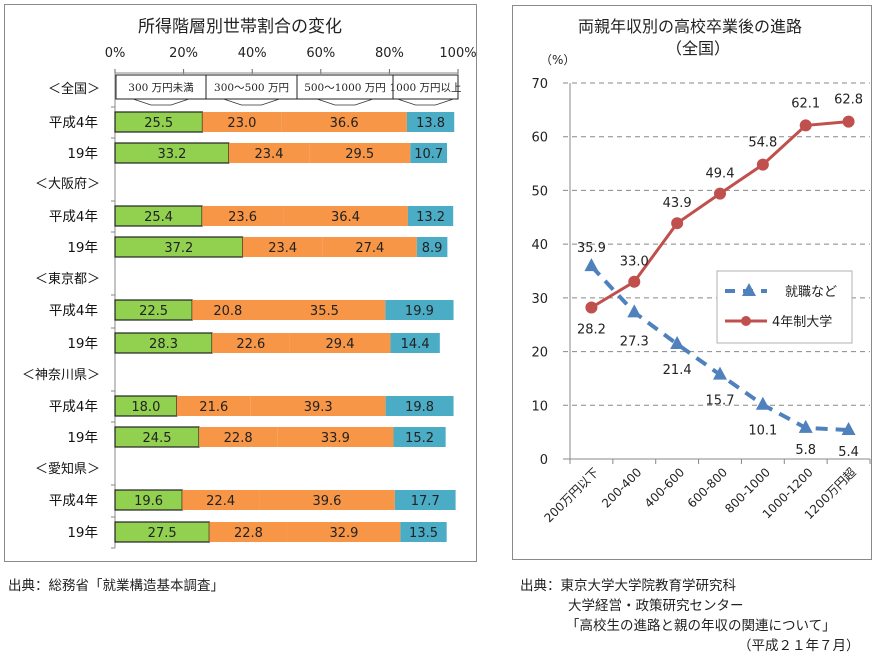 Image resolution: width=877 pixels, height=659 pixels. Describe the element at coordinates (369, 248) in the screenshot. I see `bar-data-label: 27.4` at that location.